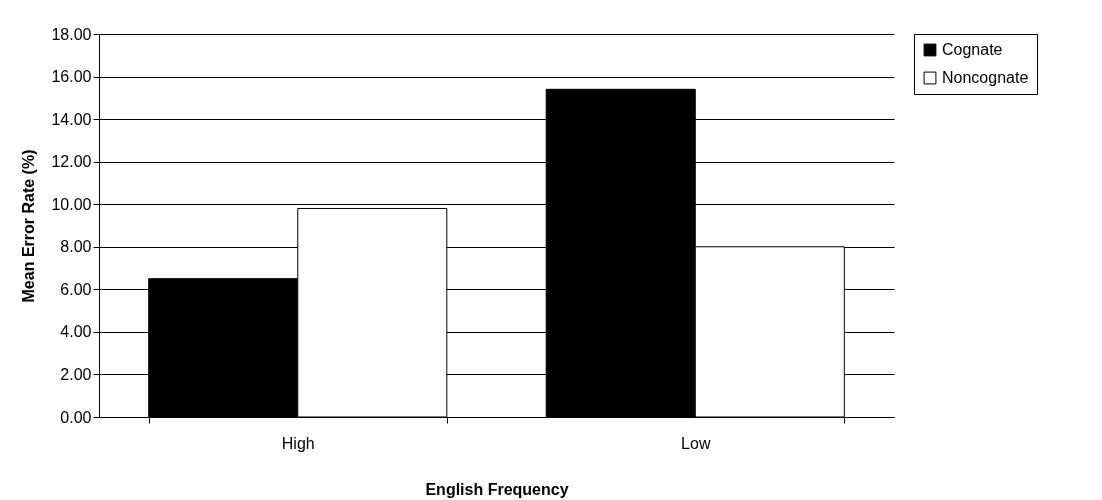 The image size is (1102, 500). I want to click on y-tick-label: 14.00, so click(71, 119).